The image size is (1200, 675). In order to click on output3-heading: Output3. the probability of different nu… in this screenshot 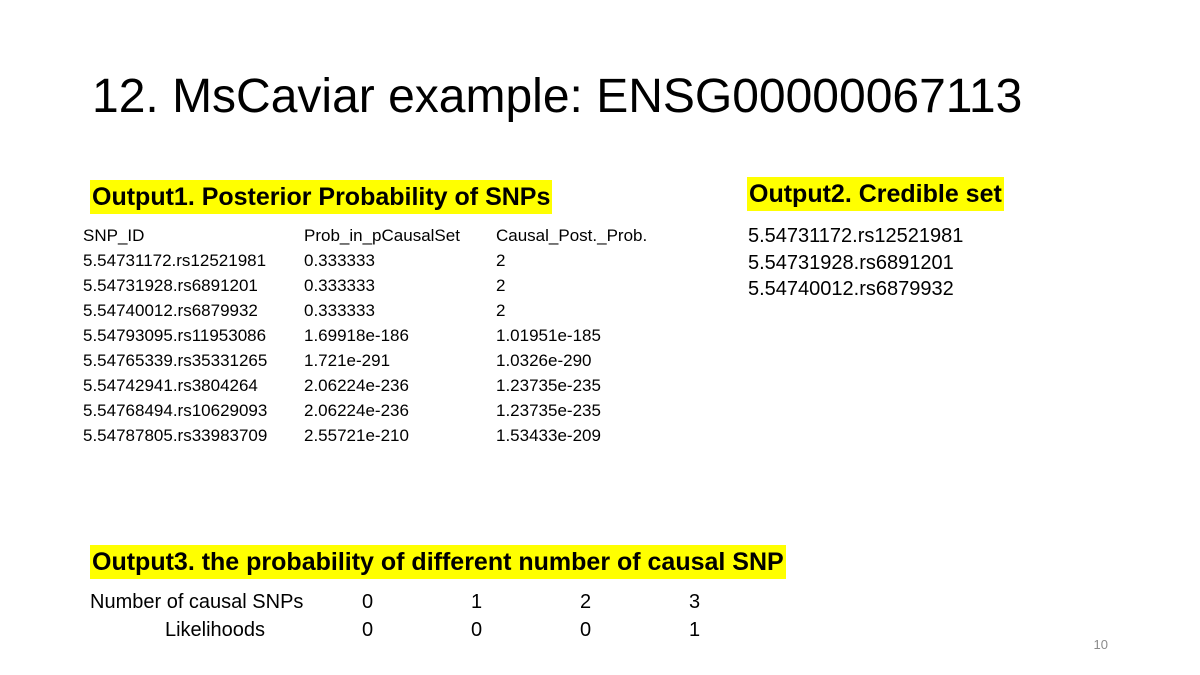, I will do `click(438, 562)`.